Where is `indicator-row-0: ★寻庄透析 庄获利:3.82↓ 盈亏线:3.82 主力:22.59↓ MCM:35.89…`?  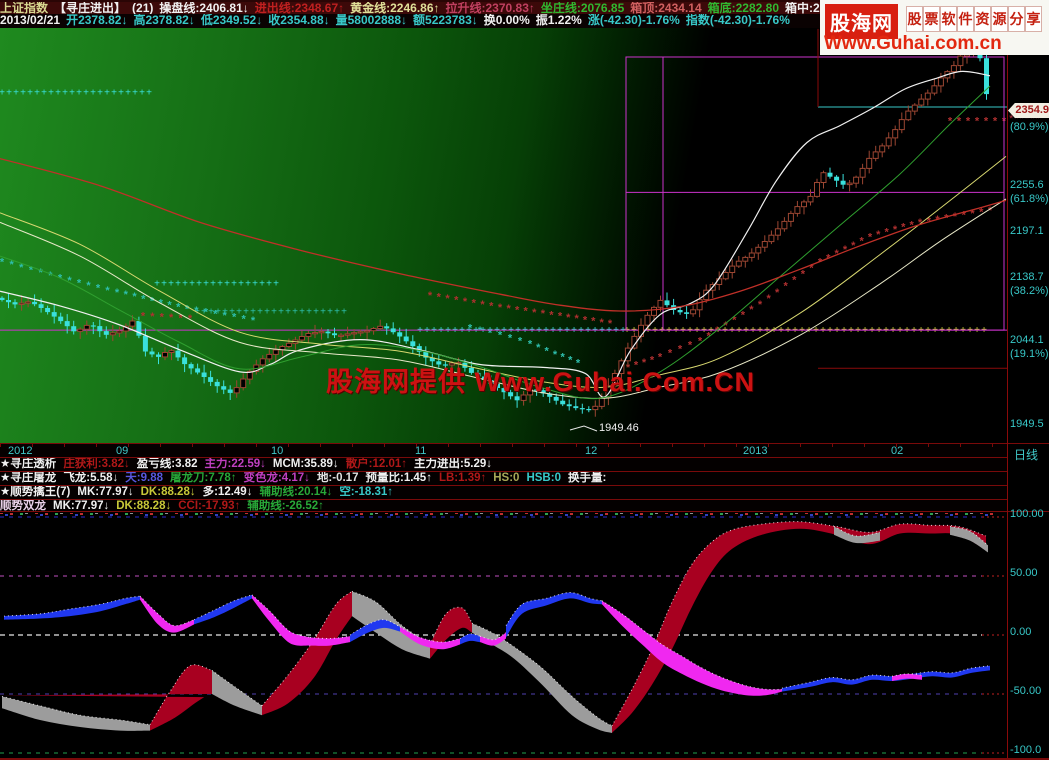
indicator-row-0: ★寻庄透析 庄获利:3.82↓ 盈亏线:3.82 主力:22.59↓ MCM:35.89… is located at coordinates (503, 464).